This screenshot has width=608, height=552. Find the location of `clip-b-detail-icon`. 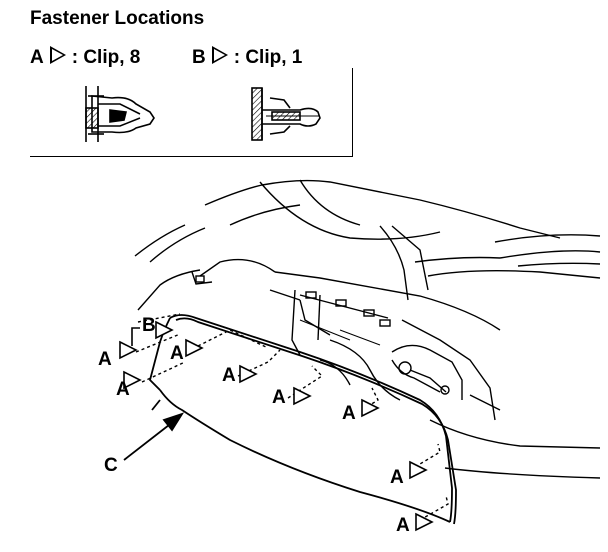

clip-b-detail-icon is located at coordinates (286, 114).